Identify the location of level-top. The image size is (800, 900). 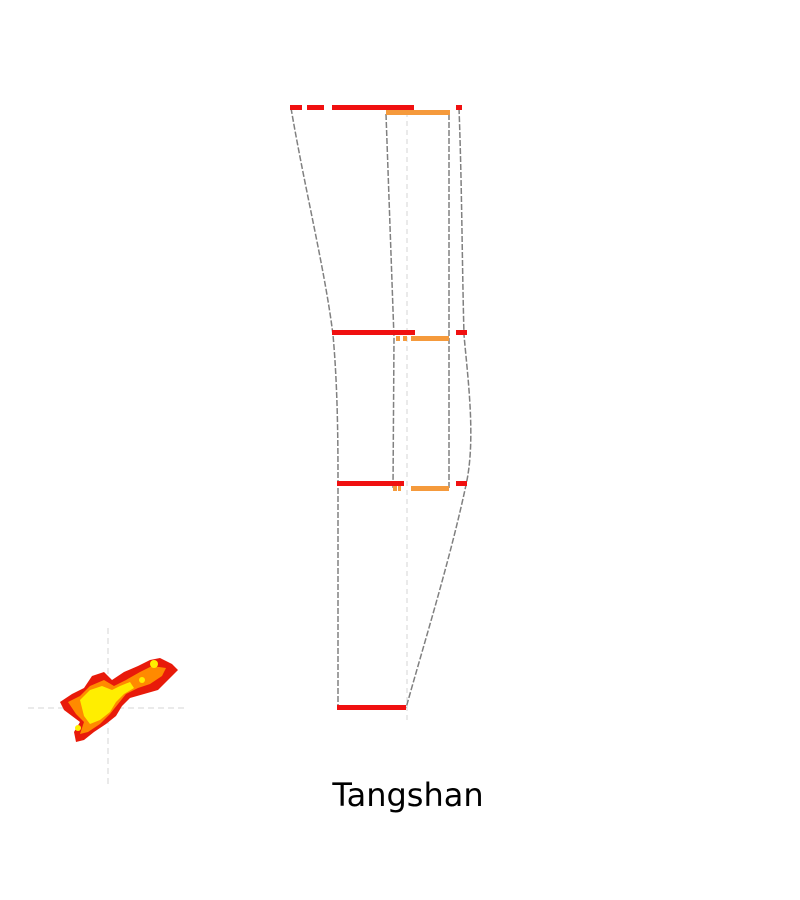
(376, 110).